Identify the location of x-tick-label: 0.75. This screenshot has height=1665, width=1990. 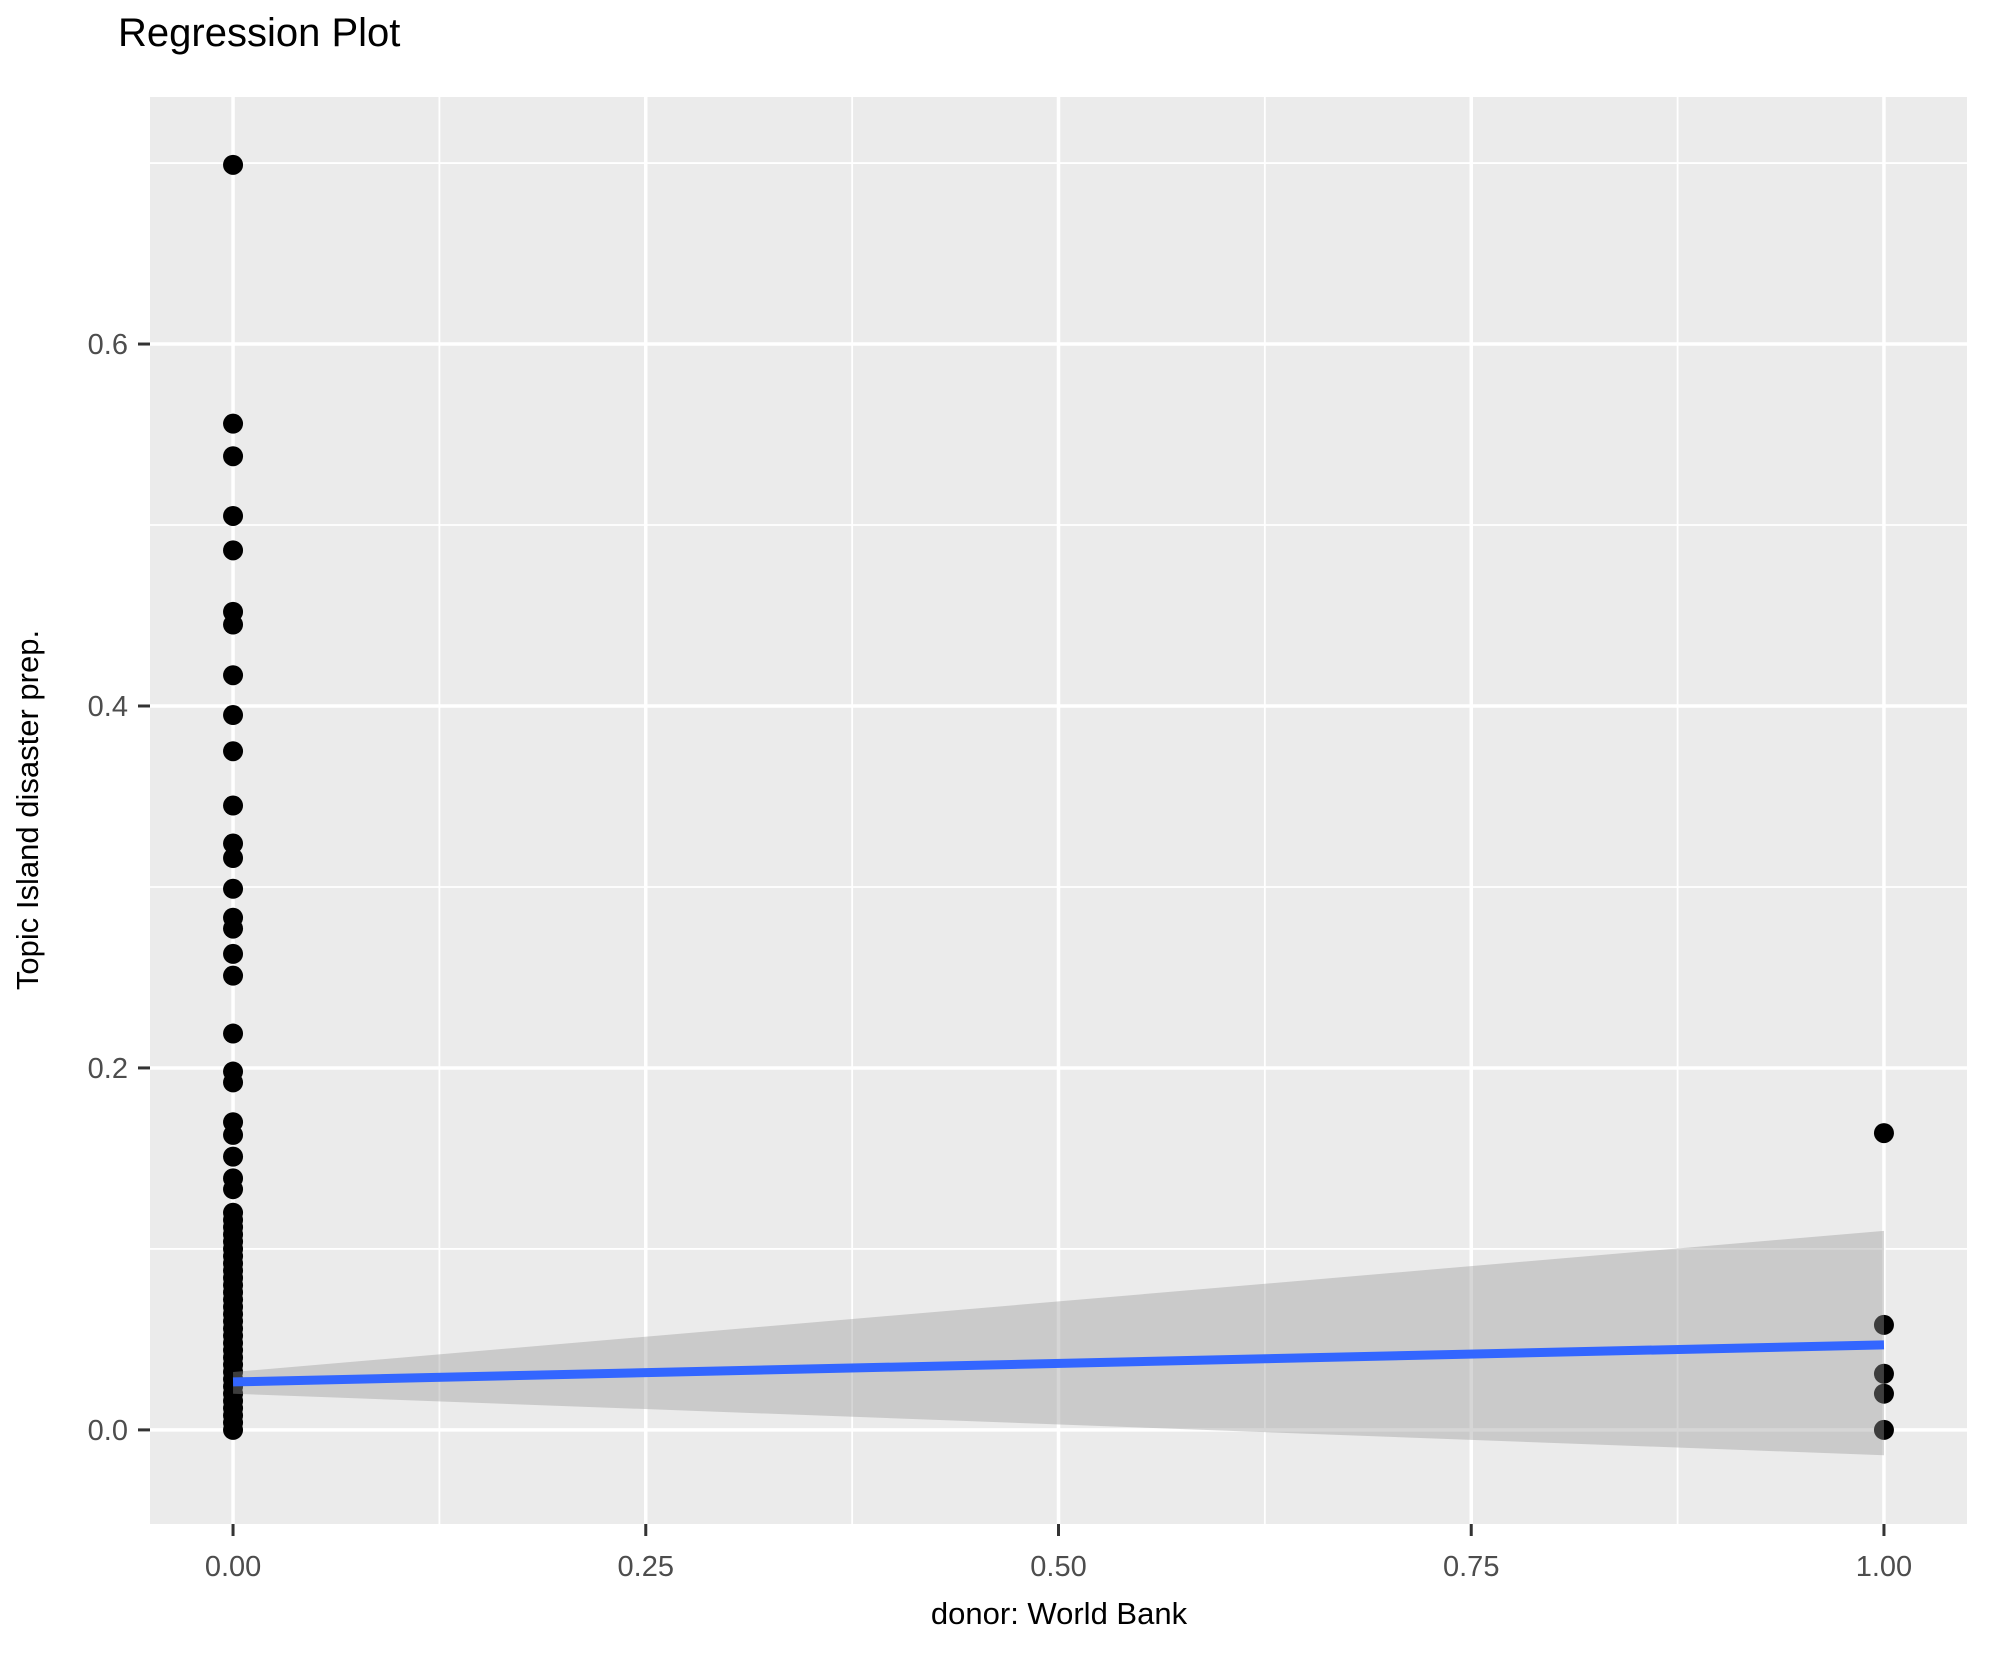
(1471, 1567).